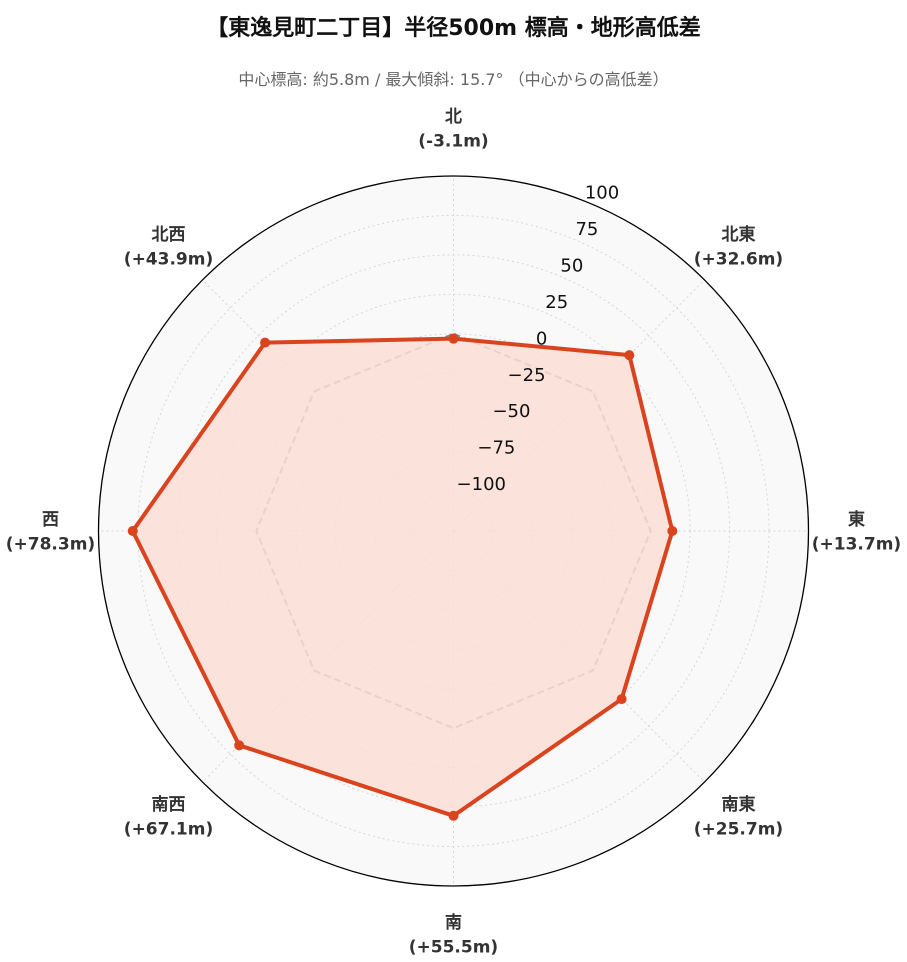  What do you see at coordinates (738, 804) in the screenshot?
I see `direction-name: 南東` at bounding box center [738, 804].